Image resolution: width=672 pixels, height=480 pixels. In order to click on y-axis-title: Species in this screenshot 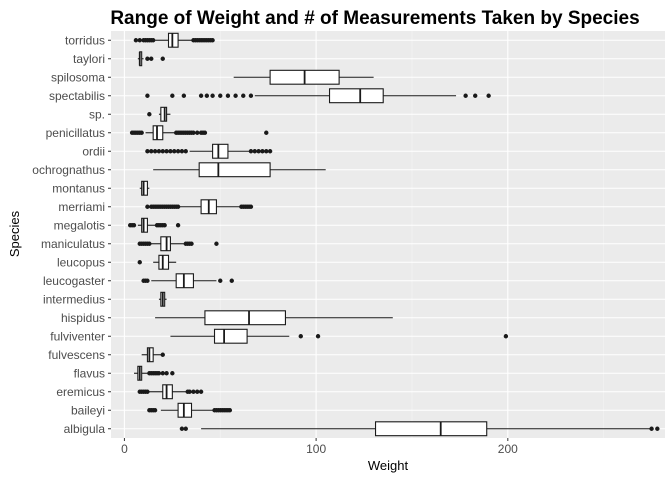, I will do `click(14, 233)`.